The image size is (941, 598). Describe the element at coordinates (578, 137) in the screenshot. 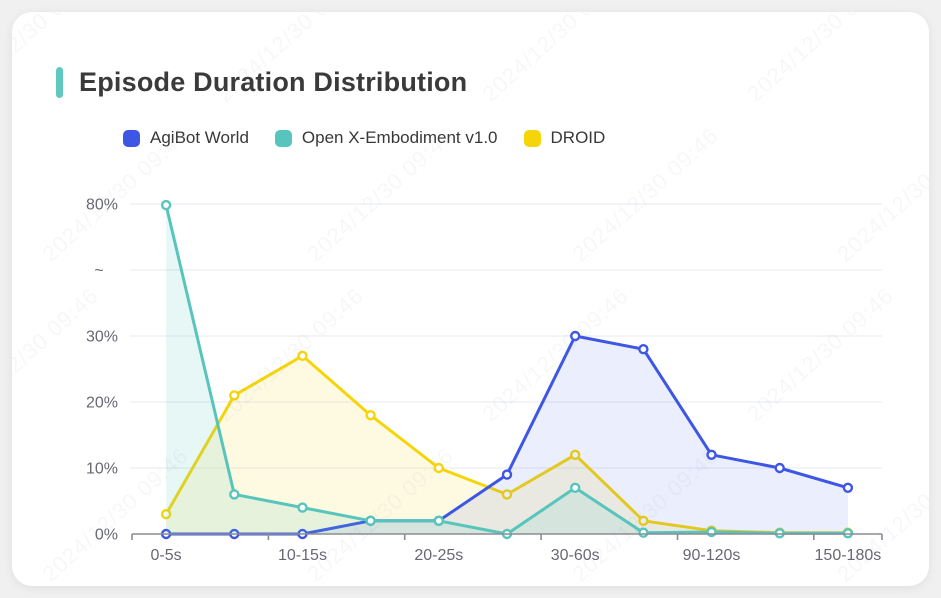

I see `legend-label: DROID` at that location.